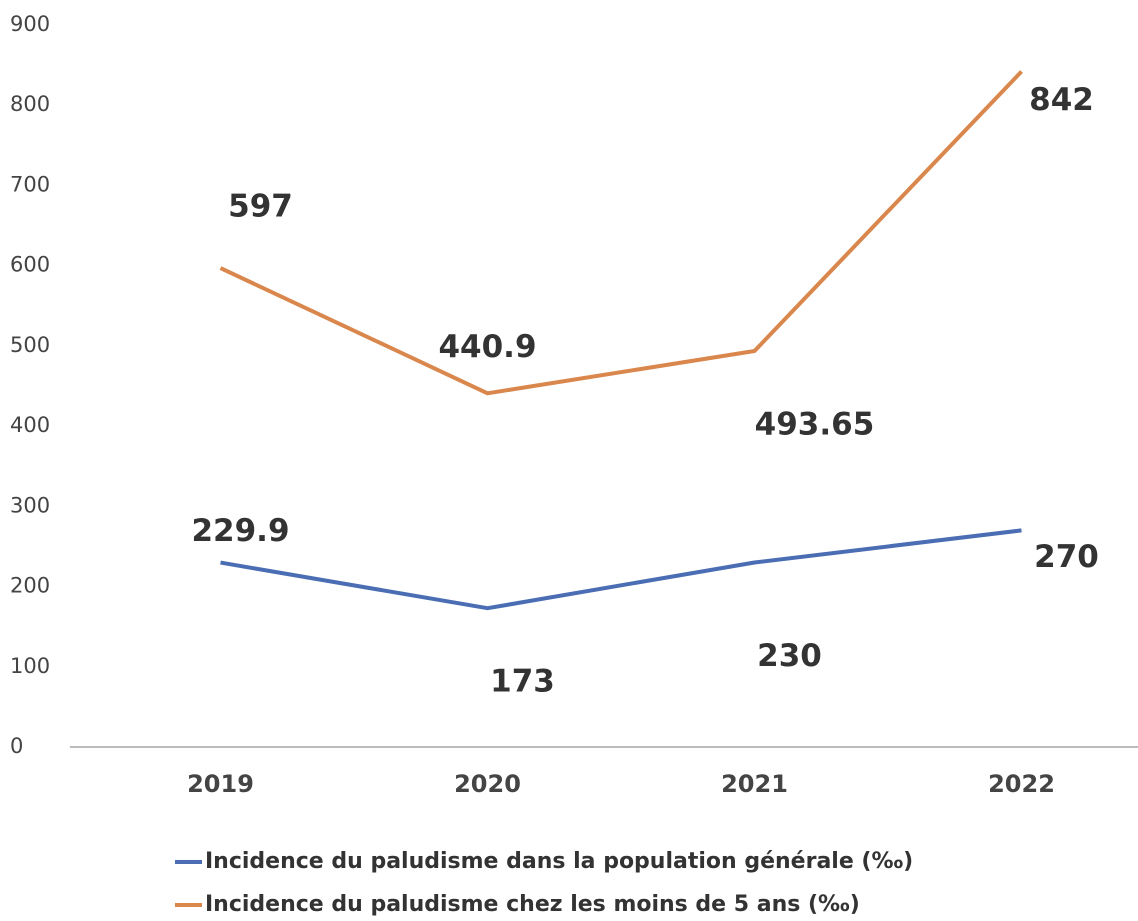  I want to click on data-label: 229.9, so click(240, 531).